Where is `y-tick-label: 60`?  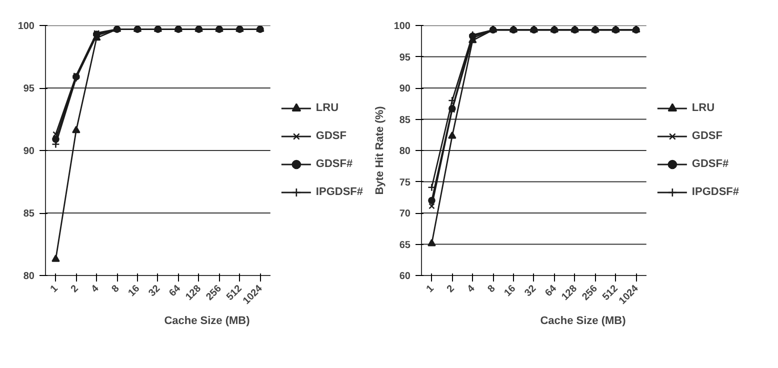
y-tick-label: 60 is located at coordinates (405, 276).